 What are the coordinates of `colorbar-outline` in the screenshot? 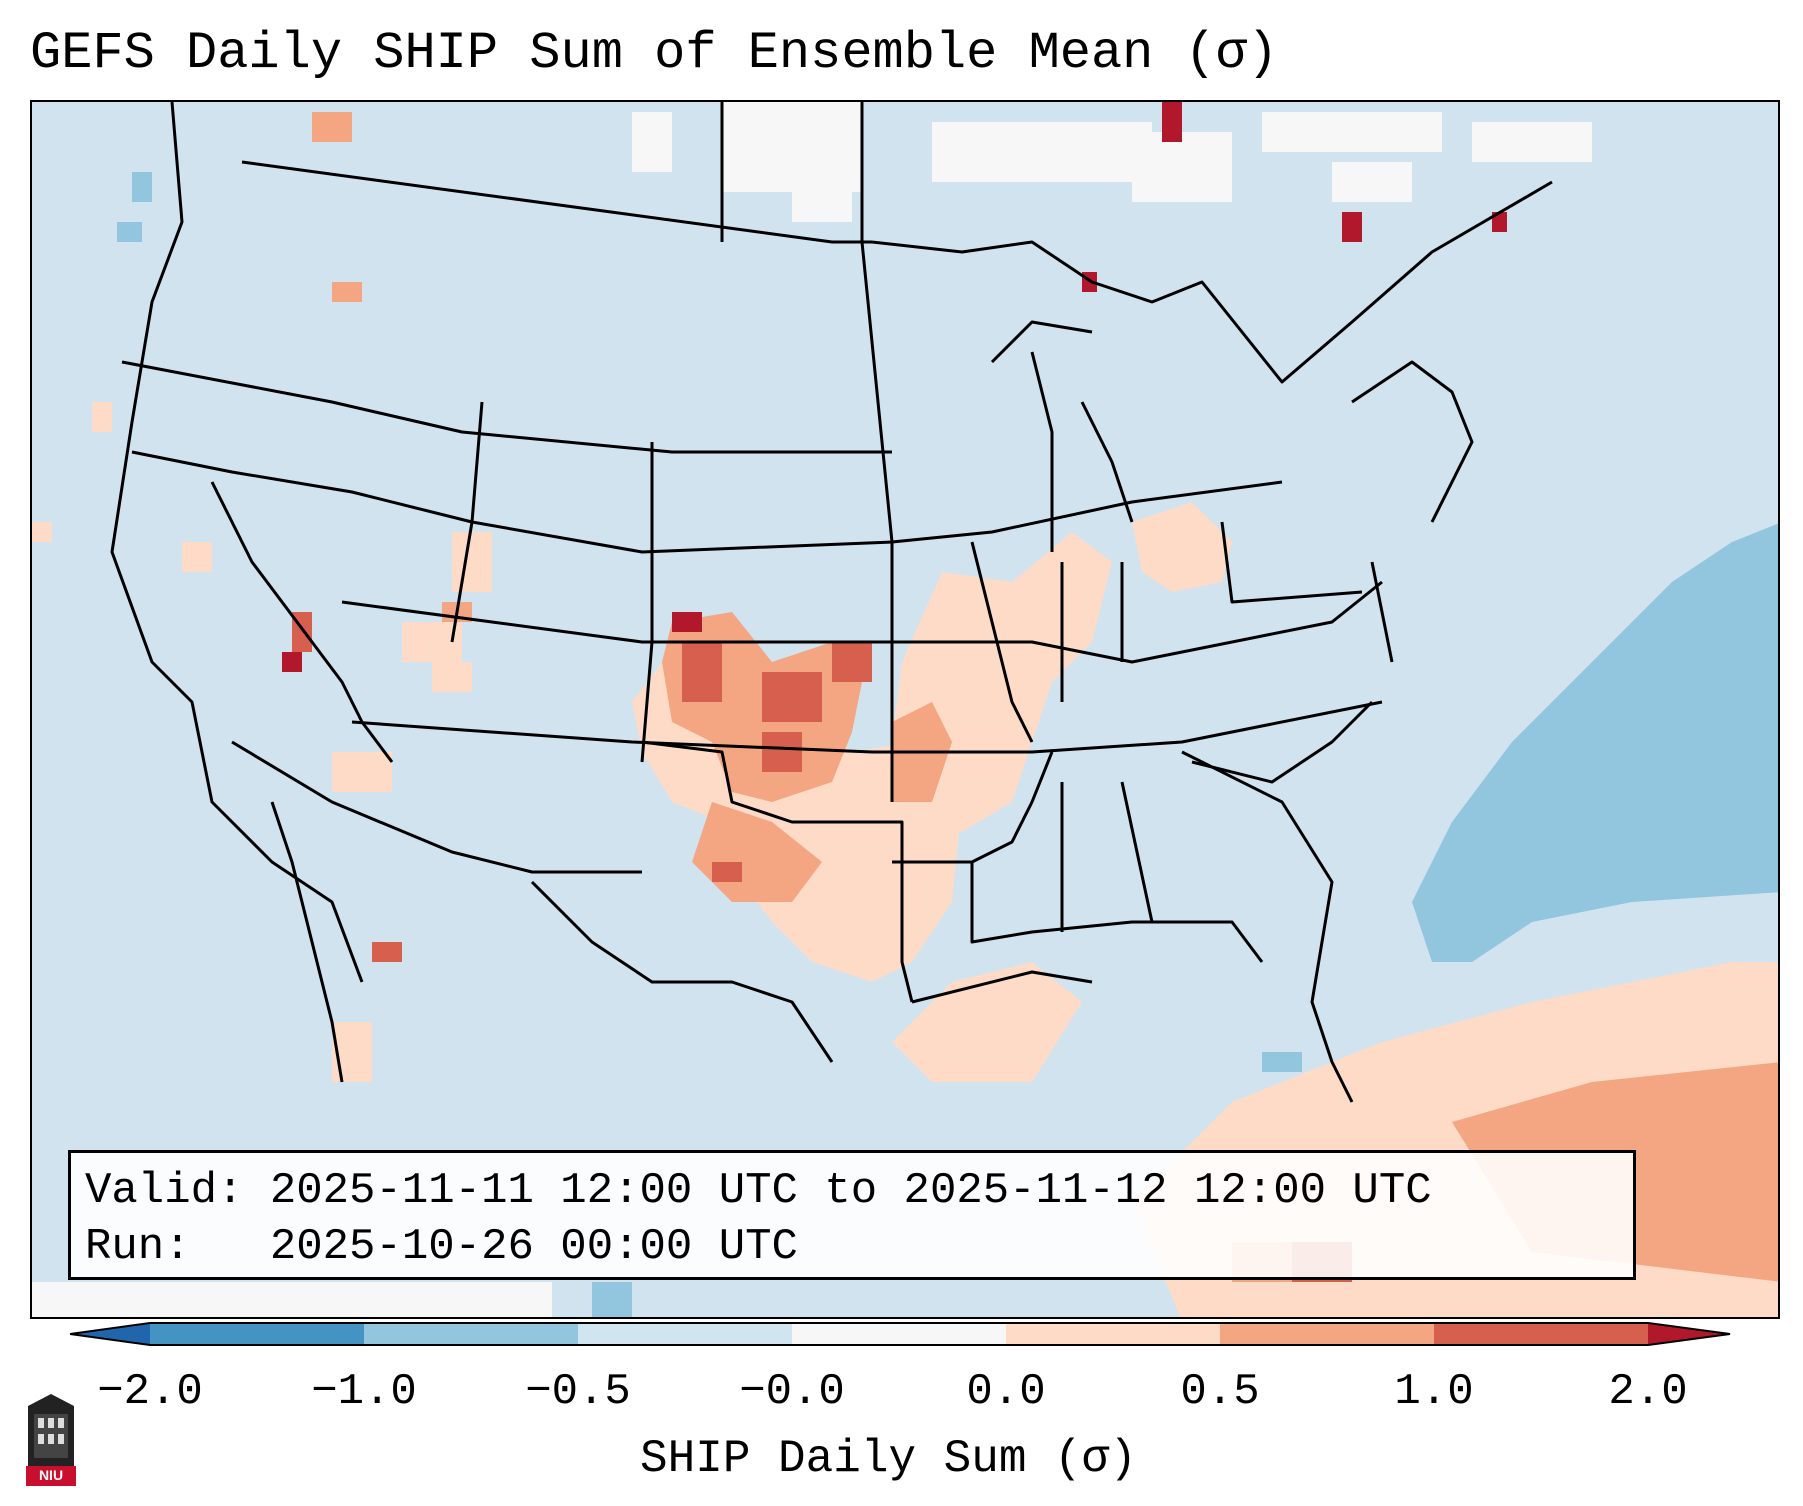 It's located at (900, 1334).